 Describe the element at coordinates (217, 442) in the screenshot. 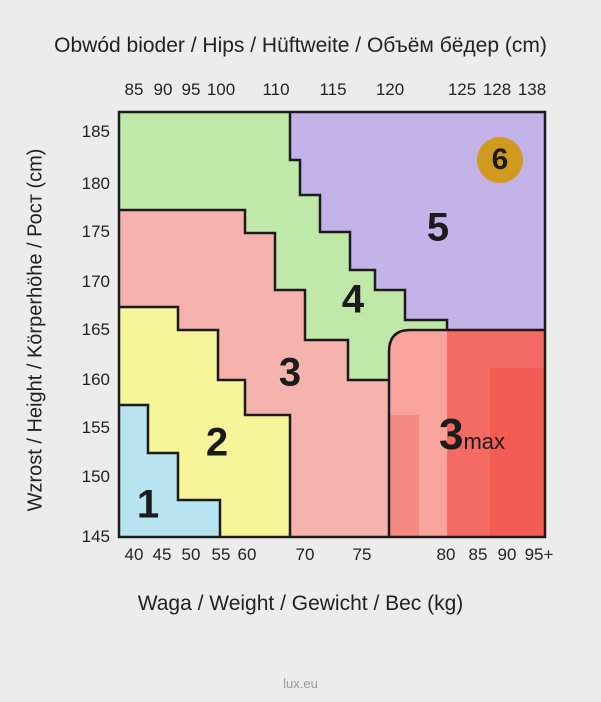

I see `zone-2-label: 2` at that location.